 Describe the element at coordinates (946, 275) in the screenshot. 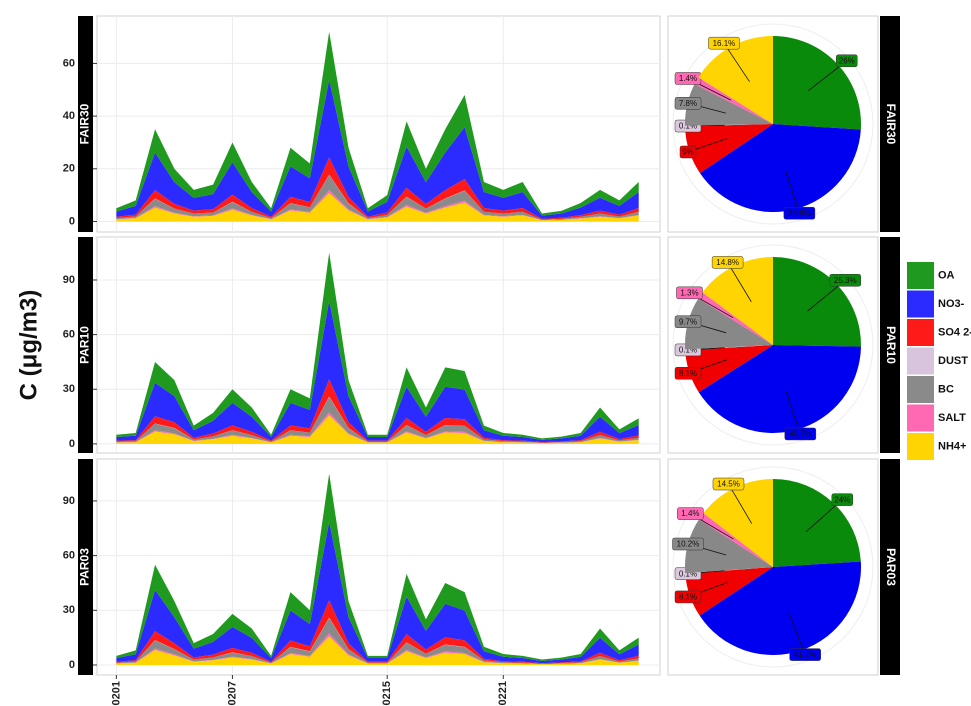

I see `legend-label: OA` at that location.